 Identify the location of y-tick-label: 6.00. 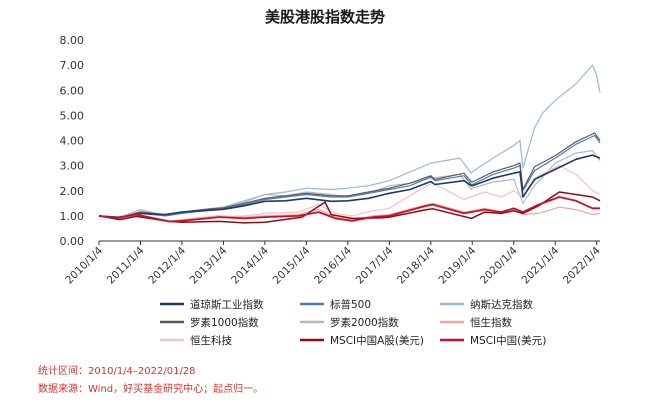
(72, 90).